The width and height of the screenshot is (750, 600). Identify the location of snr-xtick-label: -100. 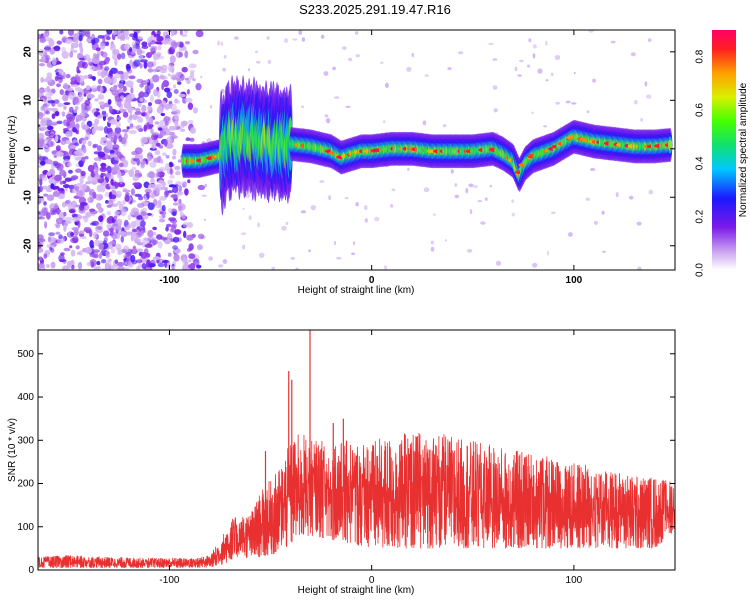
(169, 580).